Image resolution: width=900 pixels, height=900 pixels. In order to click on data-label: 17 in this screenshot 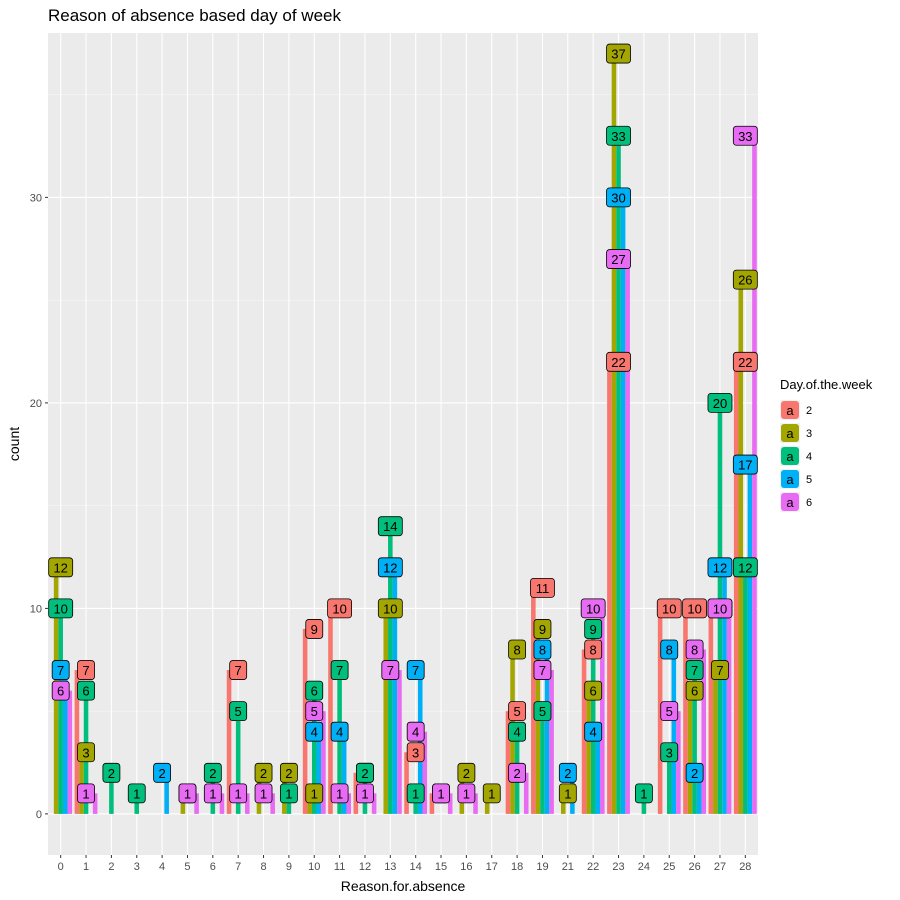, I will do `click(745, 465)`.